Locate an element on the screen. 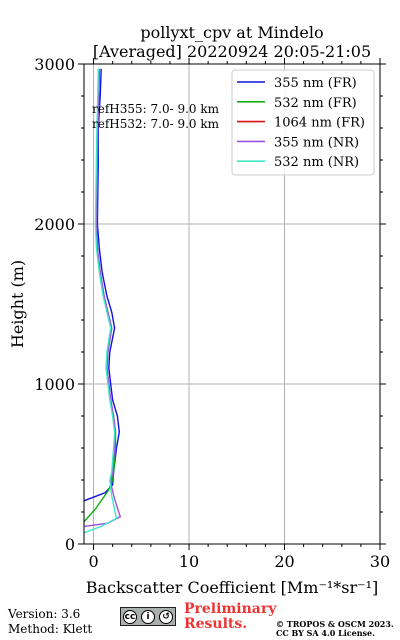  copyright-line-1: © TROPOS & OSCM 2023. is located at coordinates (335, 624).